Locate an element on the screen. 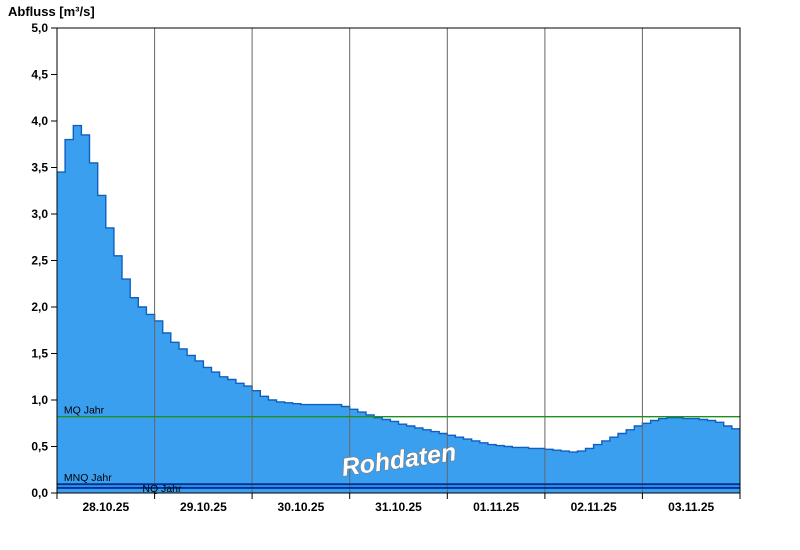 This screenshot has height=550, width=800. y-tick-label: 4,0 is located at coordinates (39, 121).